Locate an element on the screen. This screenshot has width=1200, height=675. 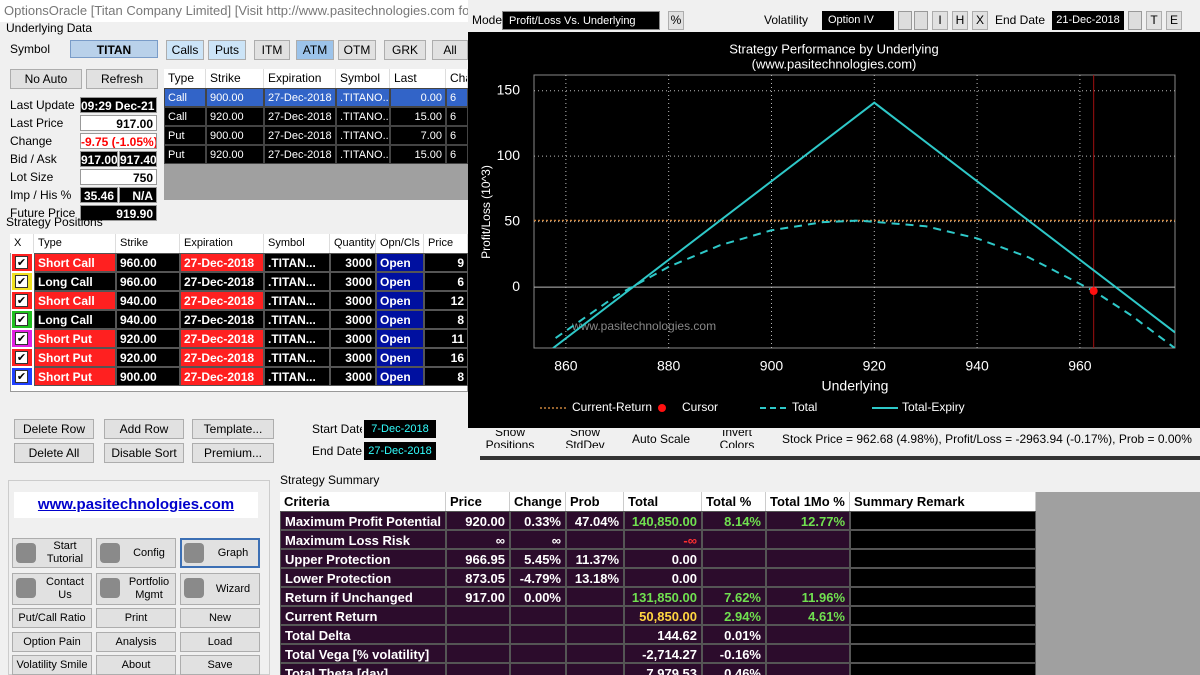
position-cell: 11 is located at coordinates (446, 338).